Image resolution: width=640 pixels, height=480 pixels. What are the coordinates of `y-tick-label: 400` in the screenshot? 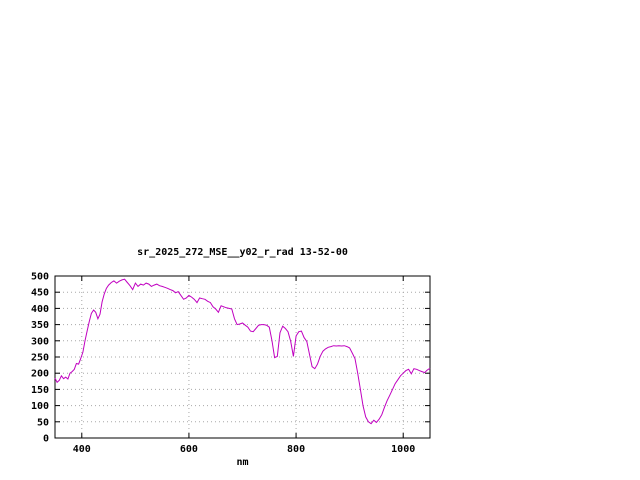 It's located at (40, 309).